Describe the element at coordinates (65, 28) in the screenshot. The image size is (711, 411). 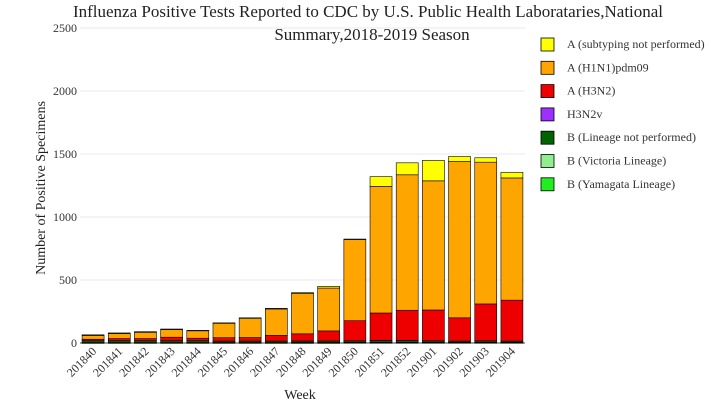
I see `y-tick-label: 2500` at that location.